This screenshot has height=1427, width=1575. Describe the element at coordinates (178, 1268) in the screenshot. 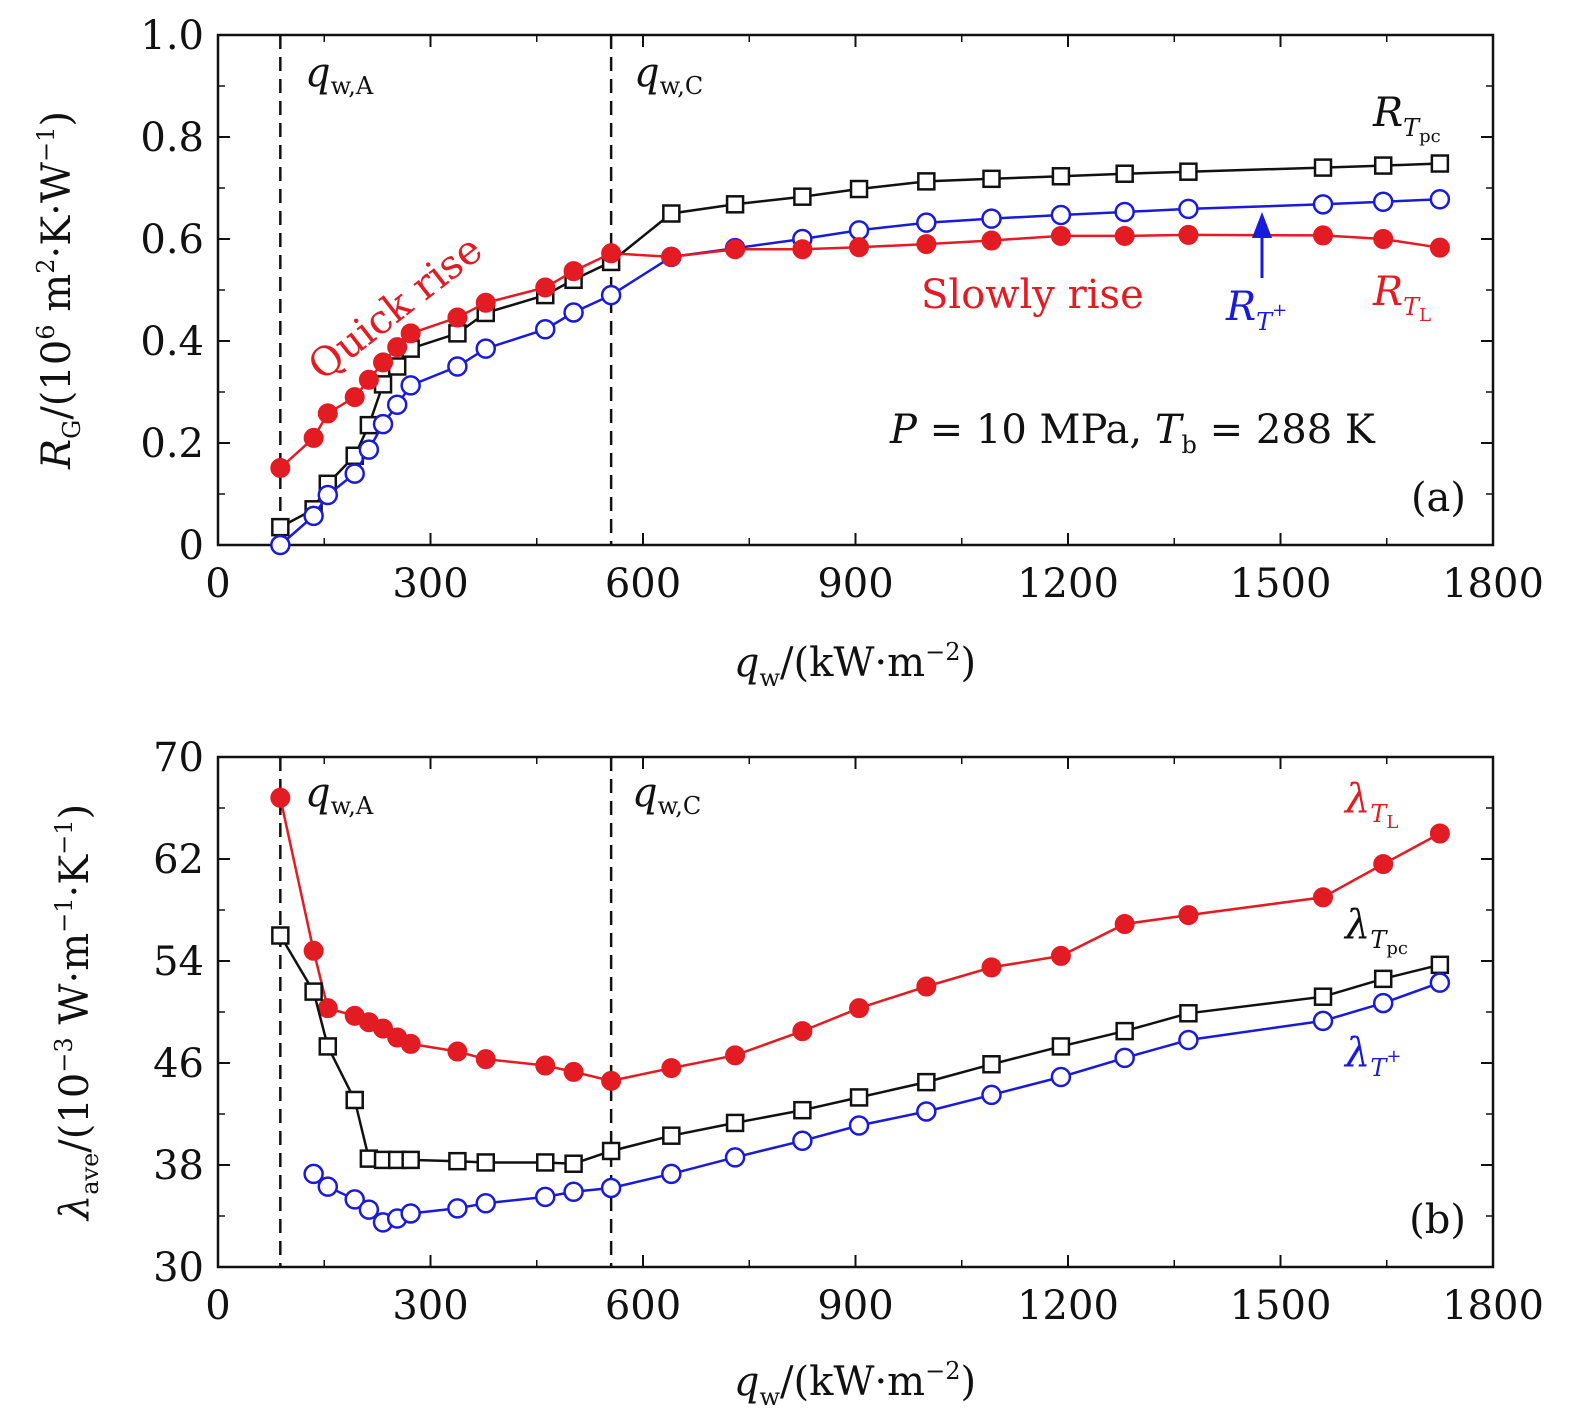

I see `y-tick-label: 30` at that location.